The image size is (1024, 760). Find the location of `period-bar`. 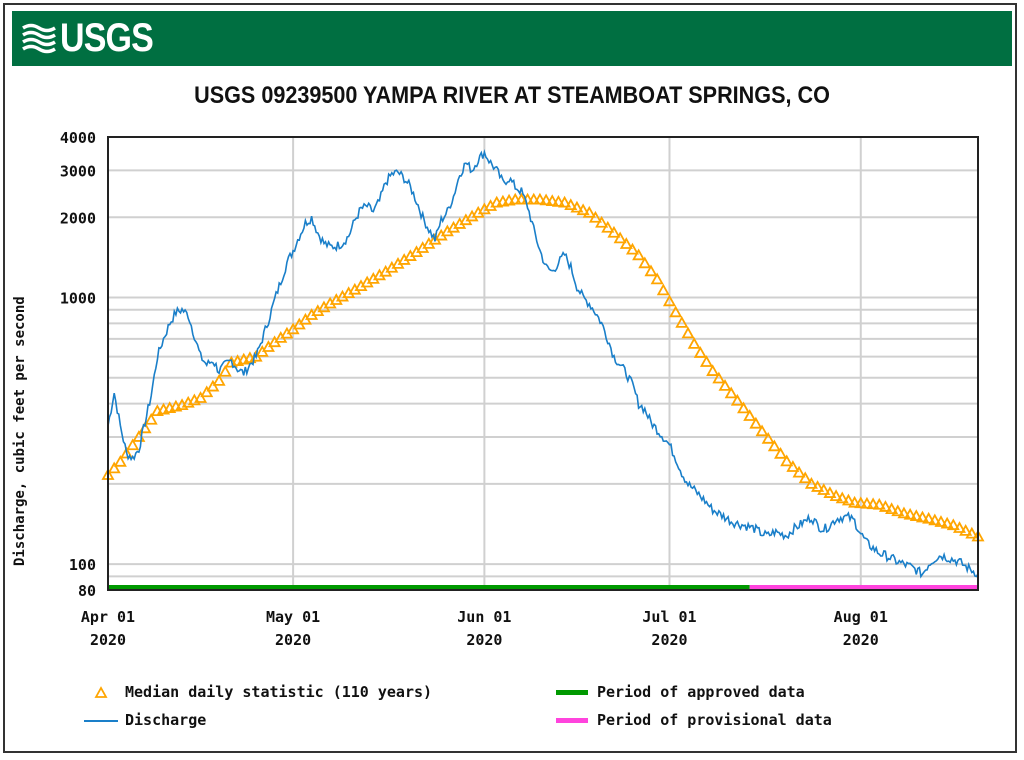

period-bar is located at coordinates (429, 587).